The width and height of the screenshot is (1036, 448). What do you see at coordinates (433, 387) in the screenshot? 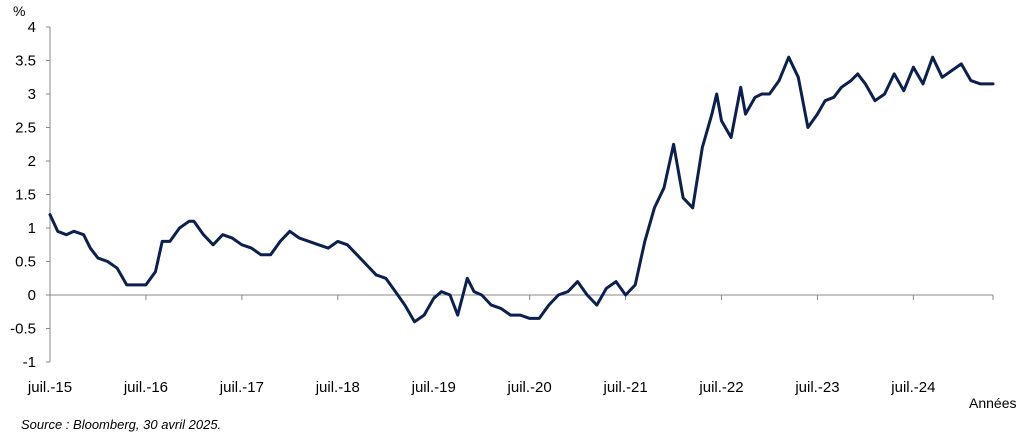
I see `x-tick-label: juil.-19` at bounding box center [433, 387].